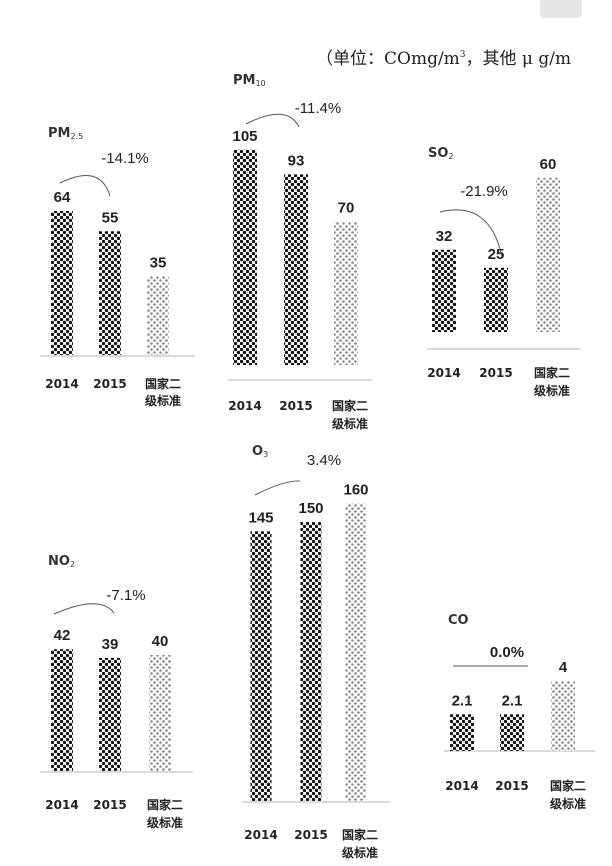 The height and width of the screenshot is (866, 612). What do you see at coordinates (260, 451) in the screenshot?
I see `chart-5-title: O3` at bounding box center [260, 451].